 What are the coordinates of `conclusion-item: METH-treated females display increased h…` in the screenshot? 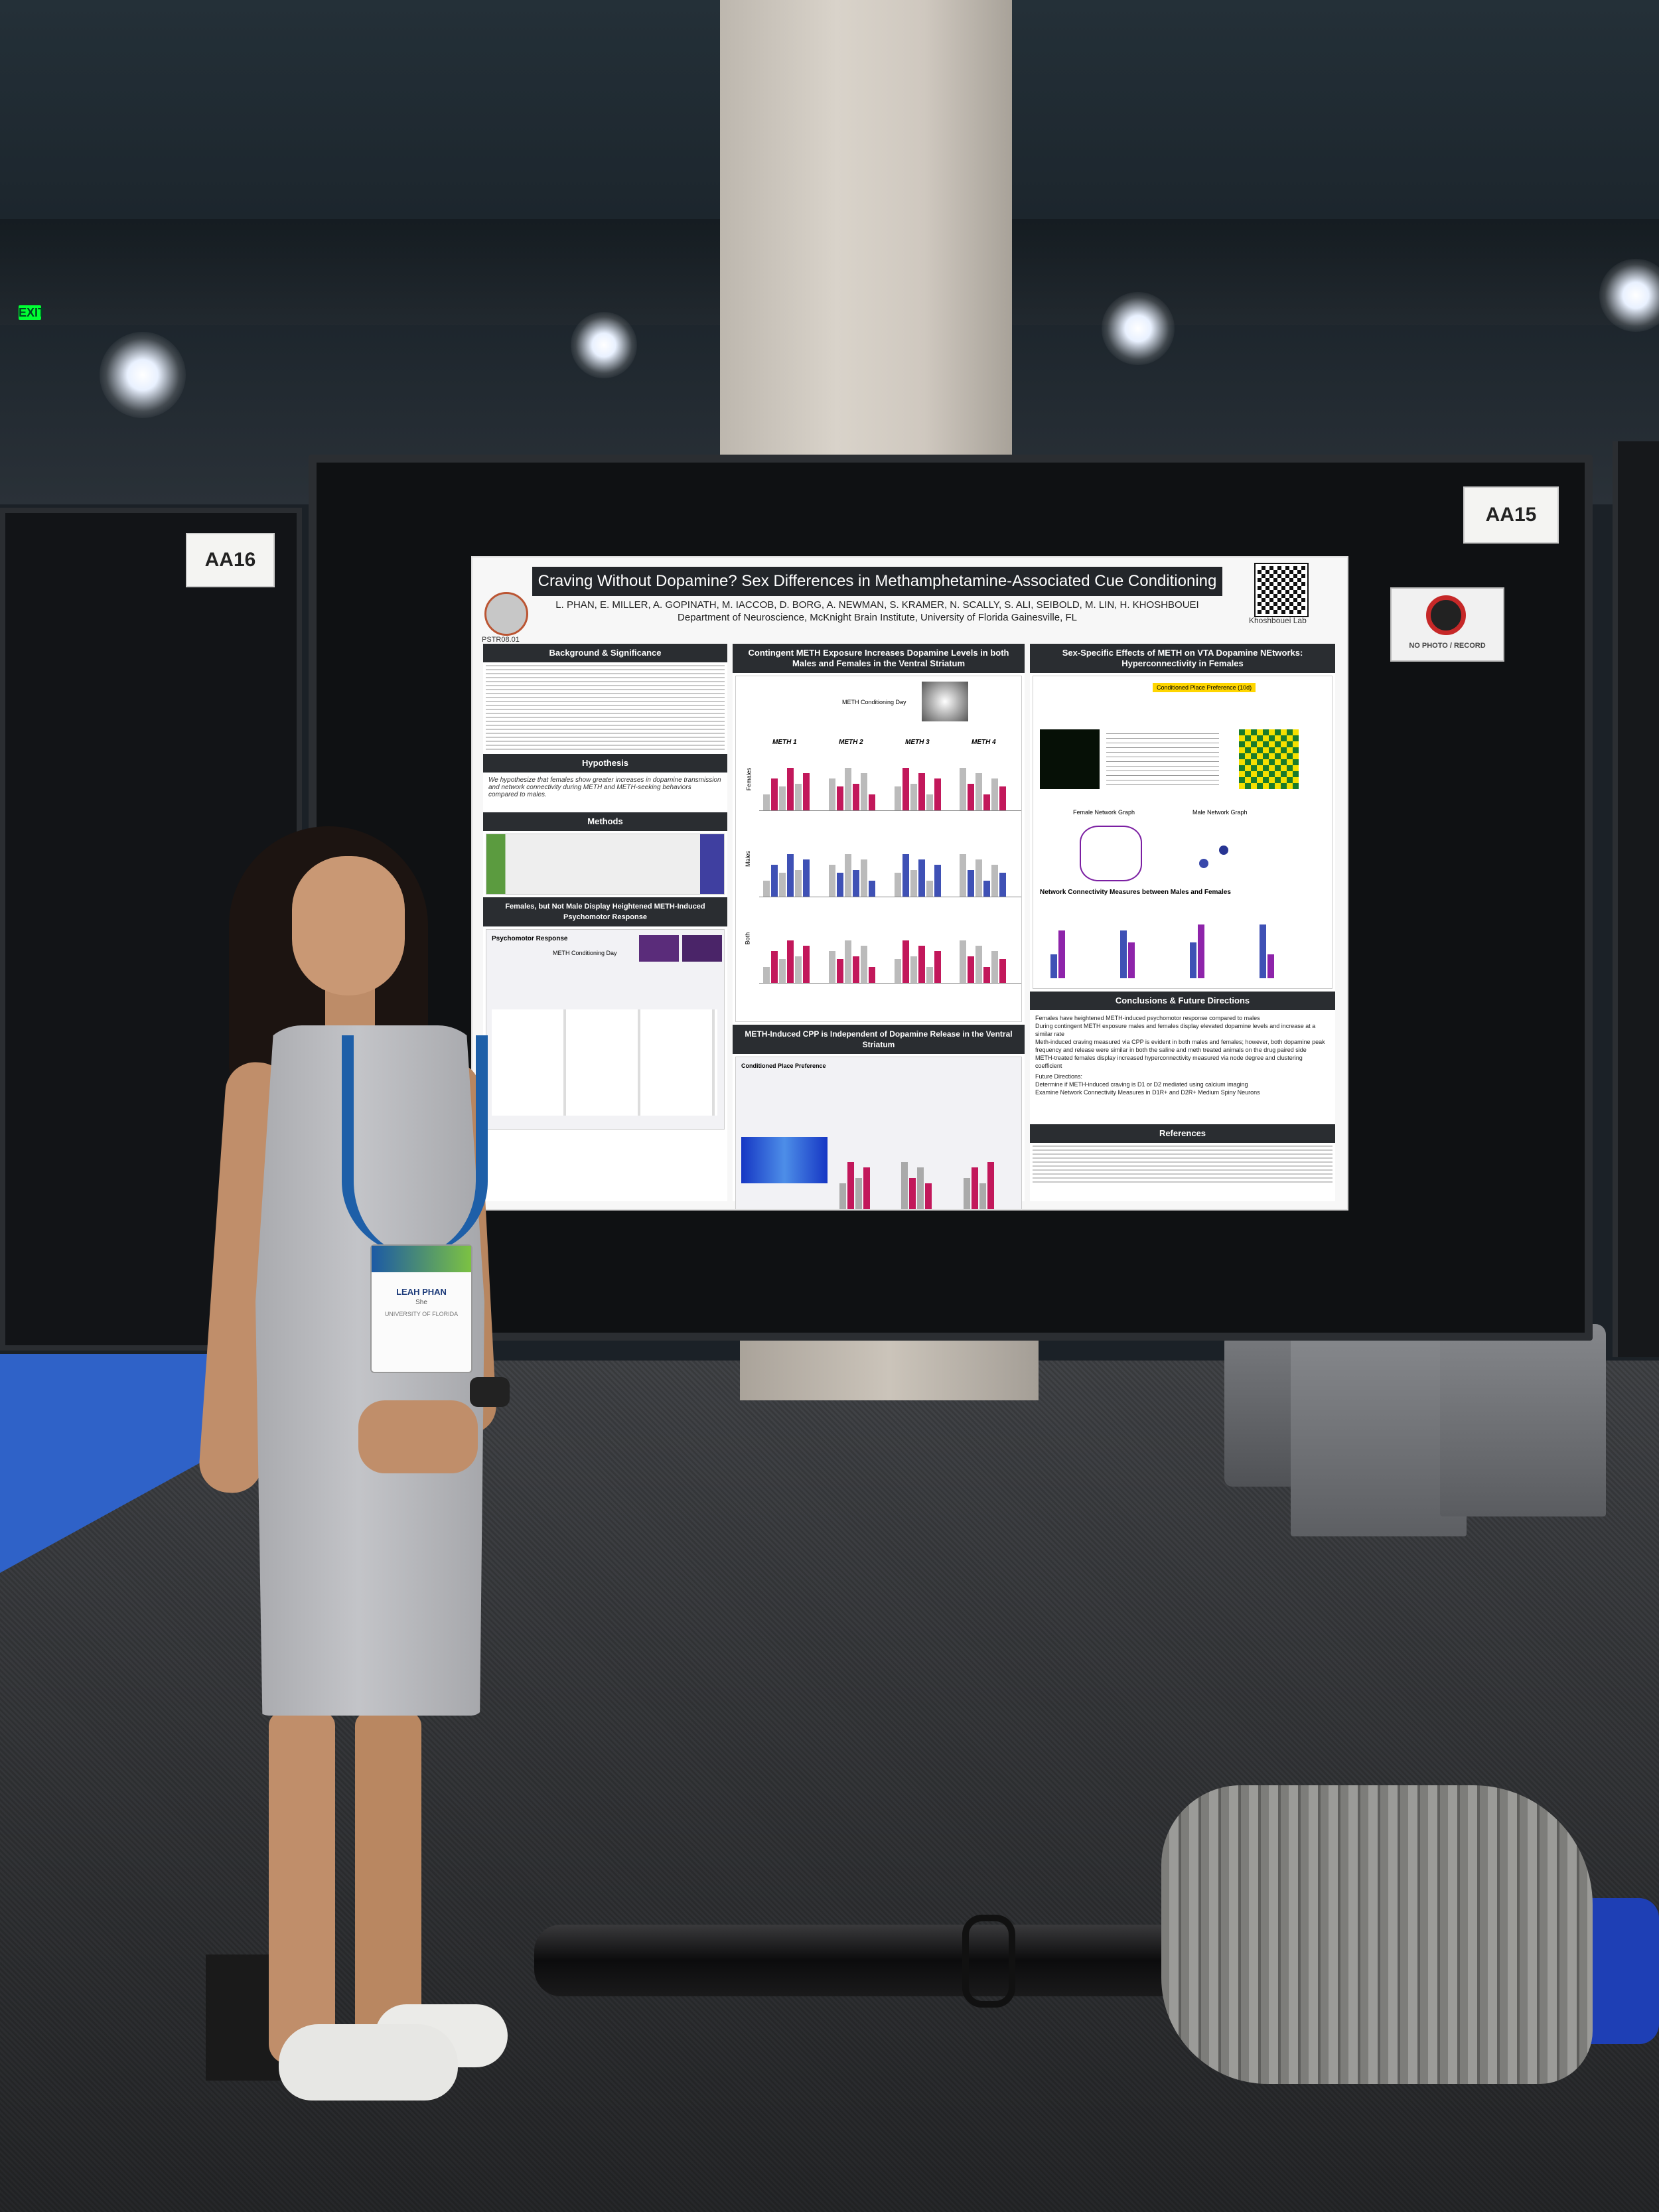 It's located at (1169, 1062).